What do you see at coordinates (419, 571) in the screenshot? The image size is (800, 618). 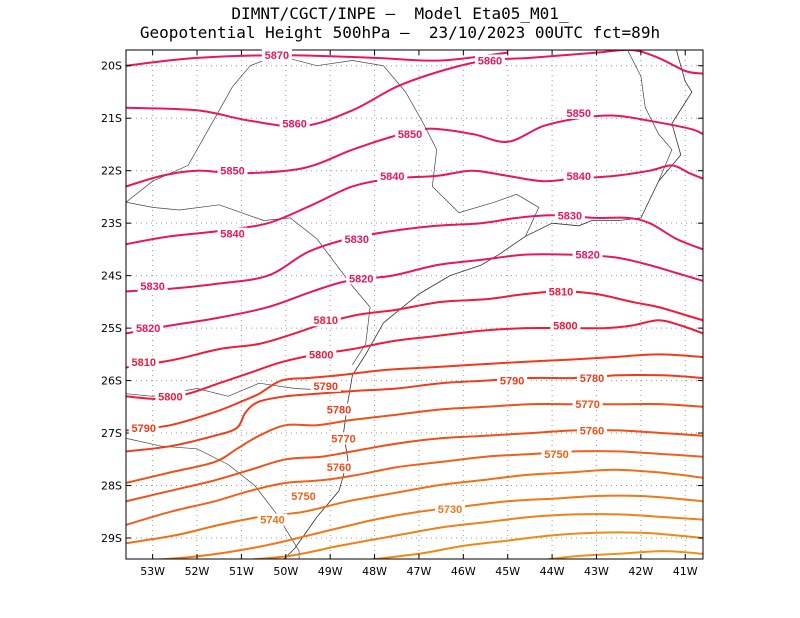 I see `lon-tick-label: 47W` at bounding box center [419, 571].